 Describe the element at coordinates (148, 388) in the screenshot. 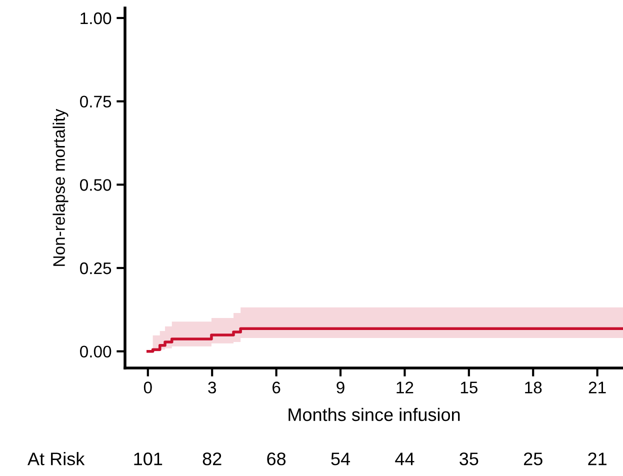

I see `x-tick-label: 0` at that location.